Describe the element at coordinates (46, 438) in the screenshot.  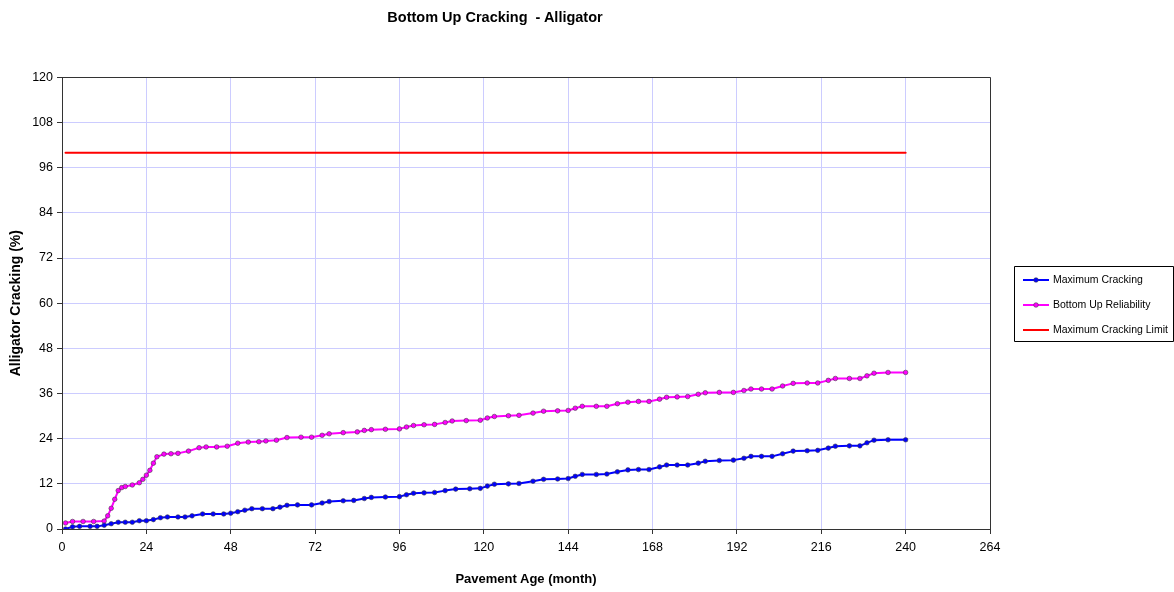
I see `y-tick-label: 24` at that location.